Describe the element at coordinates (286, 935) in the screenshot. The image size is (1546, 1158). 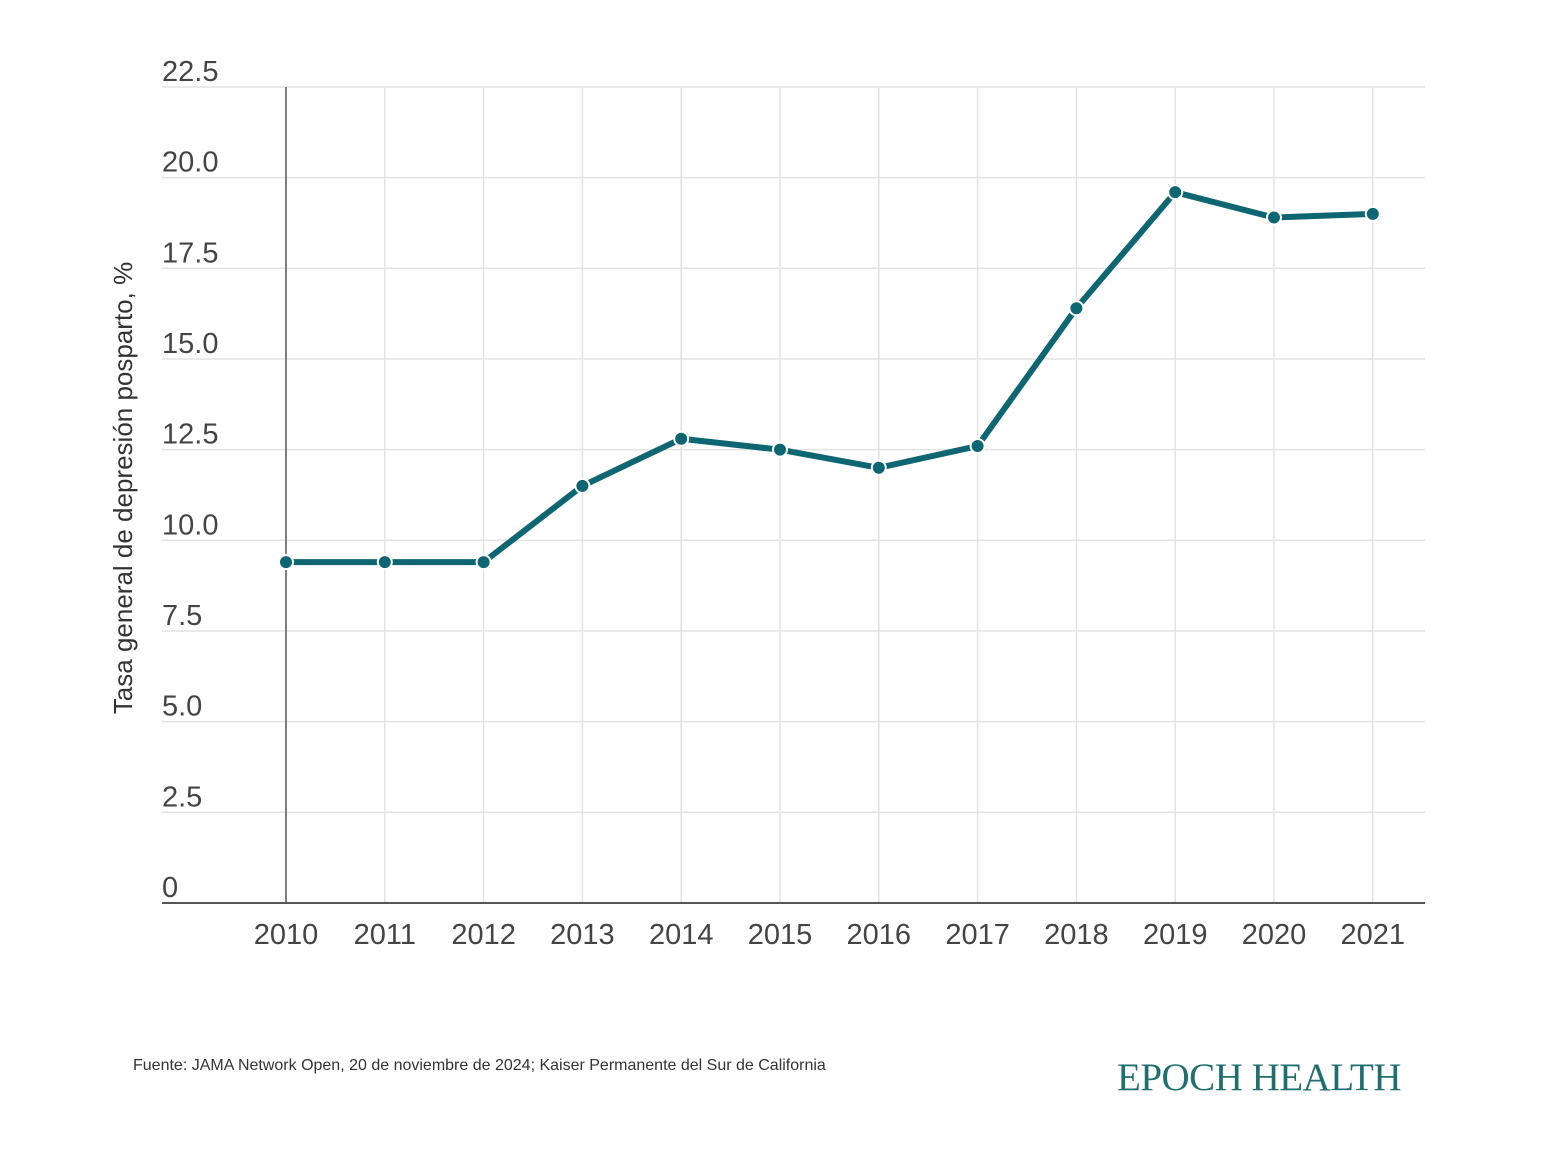
I see `x-tick-label: 2010` at that location.